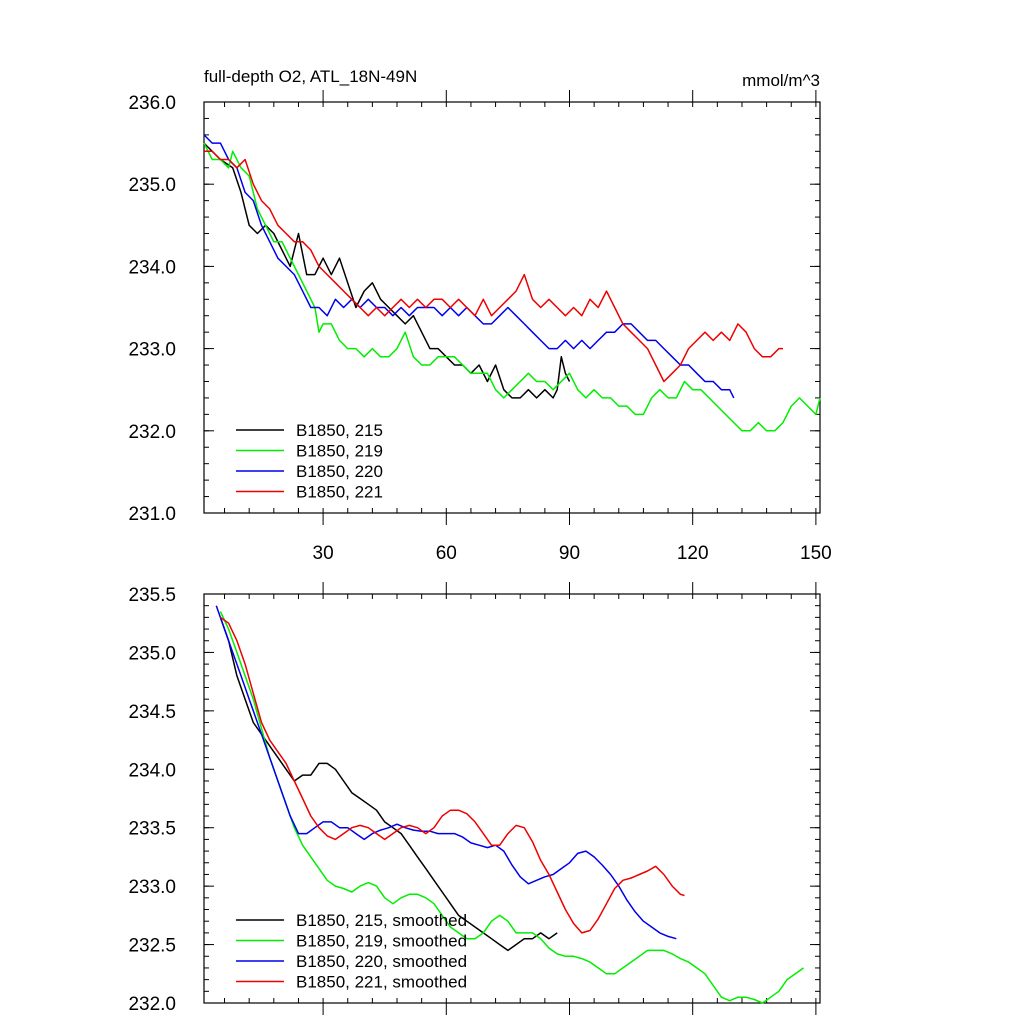 This screenshot has height=1024, width=1024. What do you see at coordinates (569, 553) in the screenshot?
I see `x-tick-label: 90` at bounding box center [569, 553].